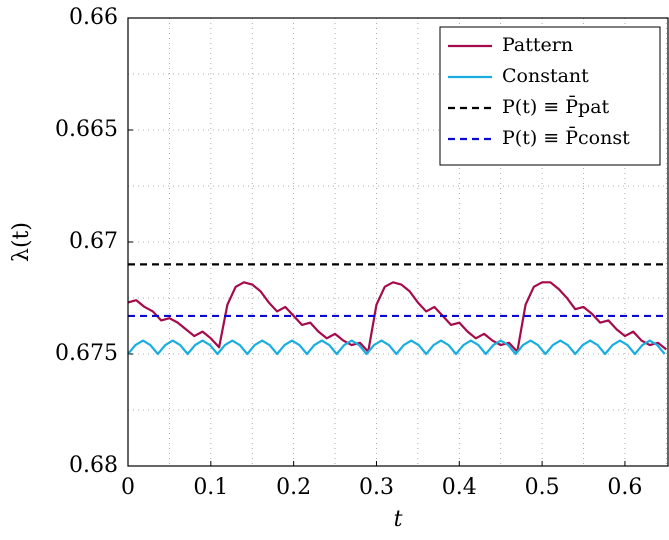 The image size is (669, 540). What do you see at coordinates (210, 487) in the screenshot?
I see `x-tick-label: 0.1` at bounding box center [210, 487].